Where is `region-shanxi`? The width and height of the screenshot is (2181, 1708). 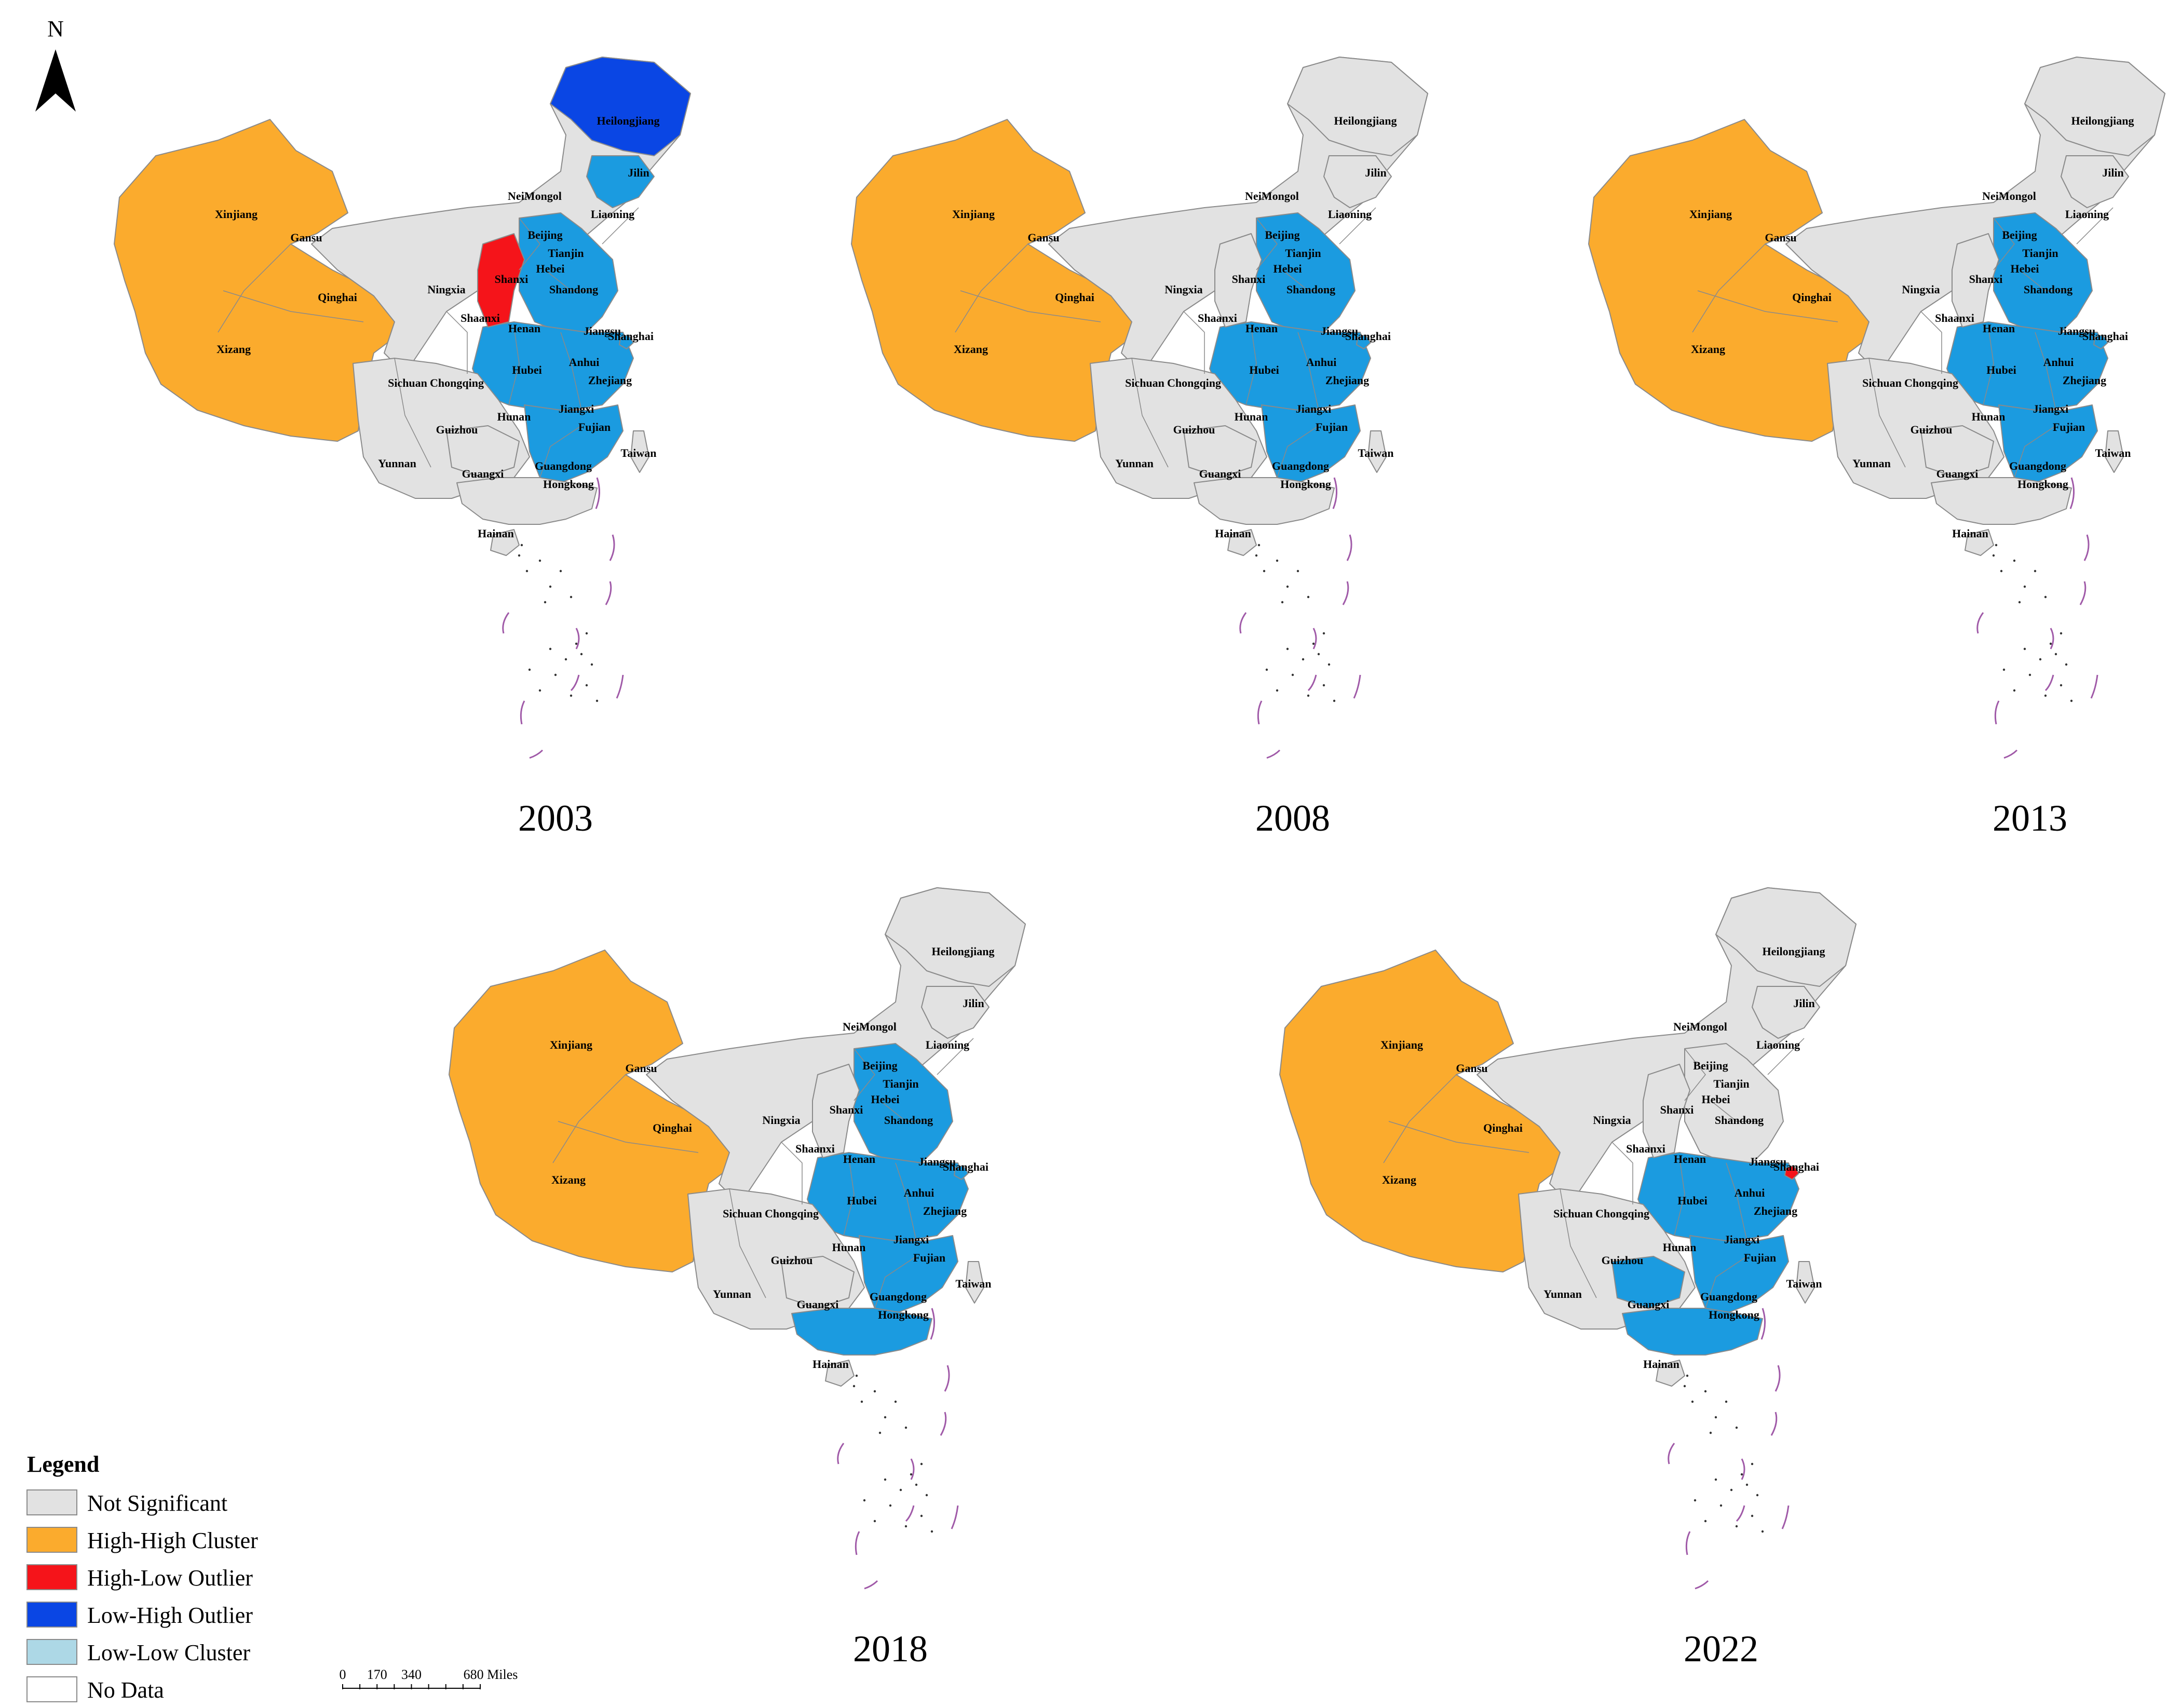
region-shanxi is located at coordinates (501, 280).